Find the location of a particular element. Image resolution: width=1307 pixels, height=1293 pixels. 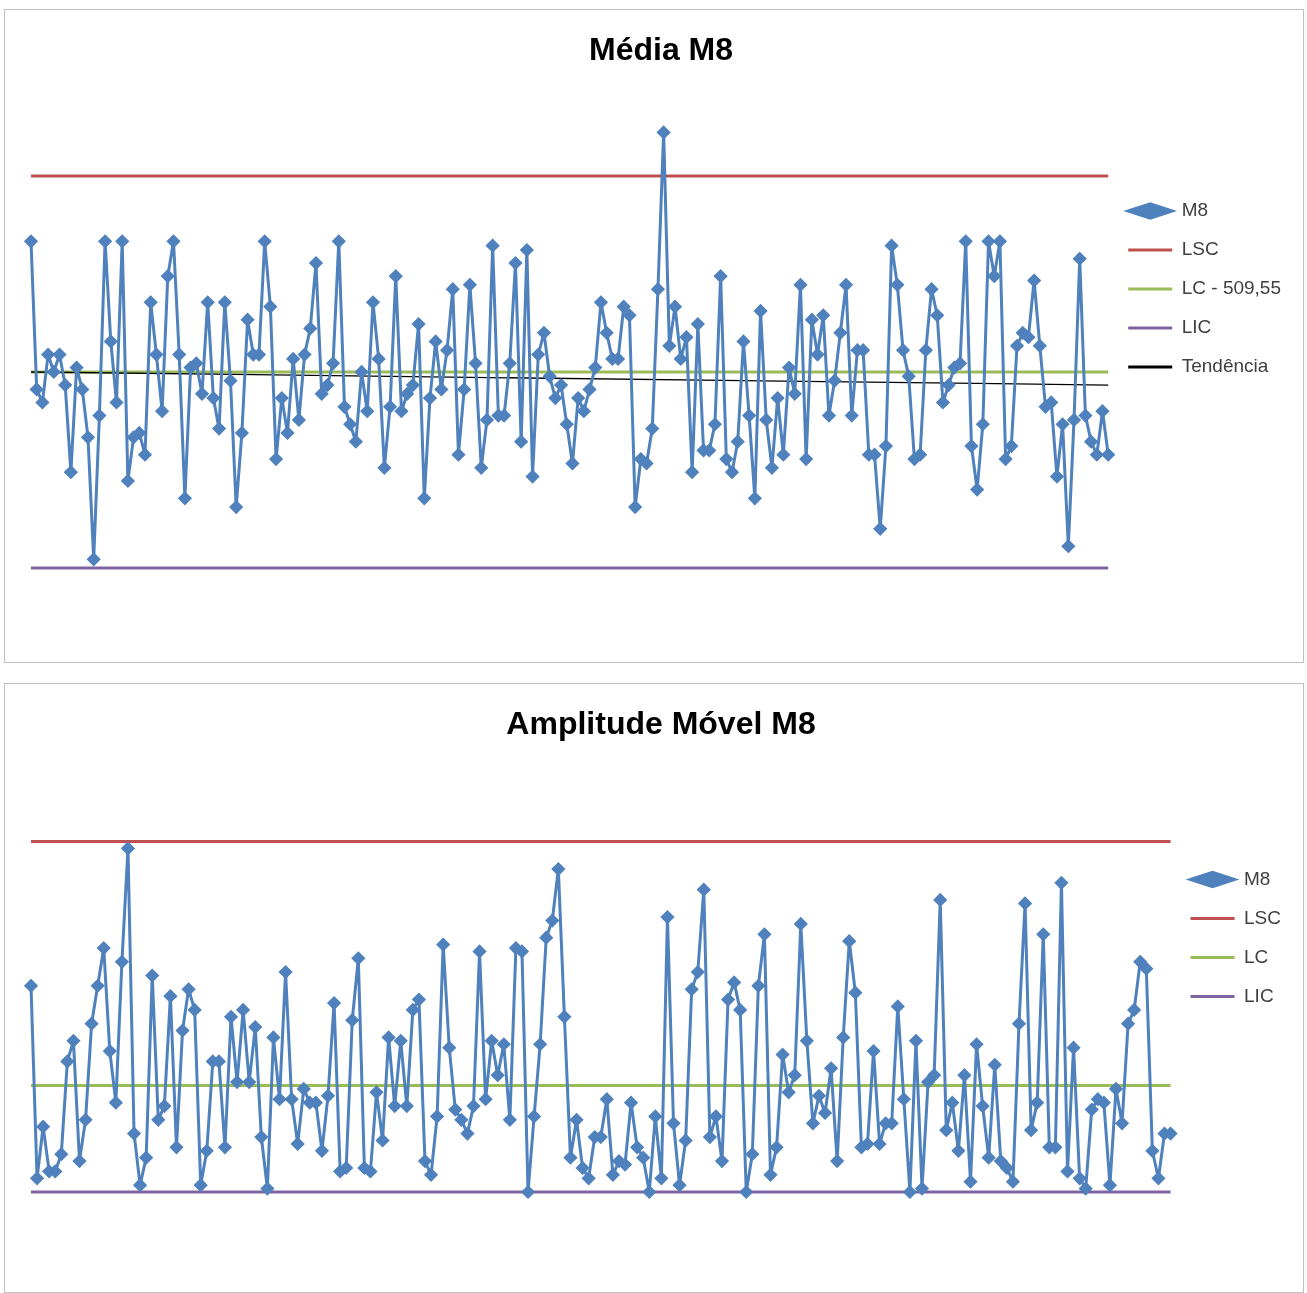

legend-label: LC - 509,55 is located at coordinates (1231, 288).